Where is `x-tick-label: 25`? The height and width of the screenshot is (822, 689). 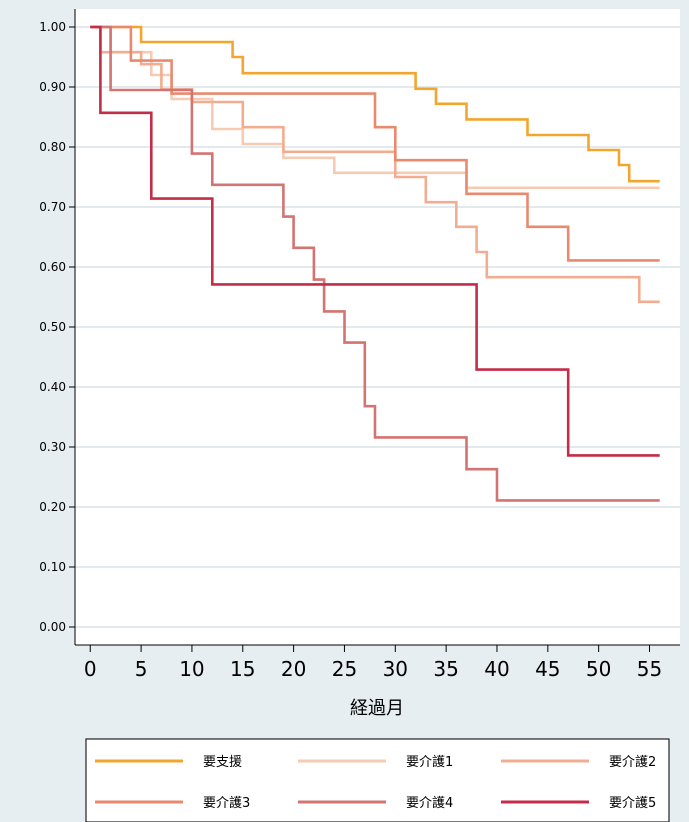
x-tick-label: 25 is located at coordinates (344, 669).